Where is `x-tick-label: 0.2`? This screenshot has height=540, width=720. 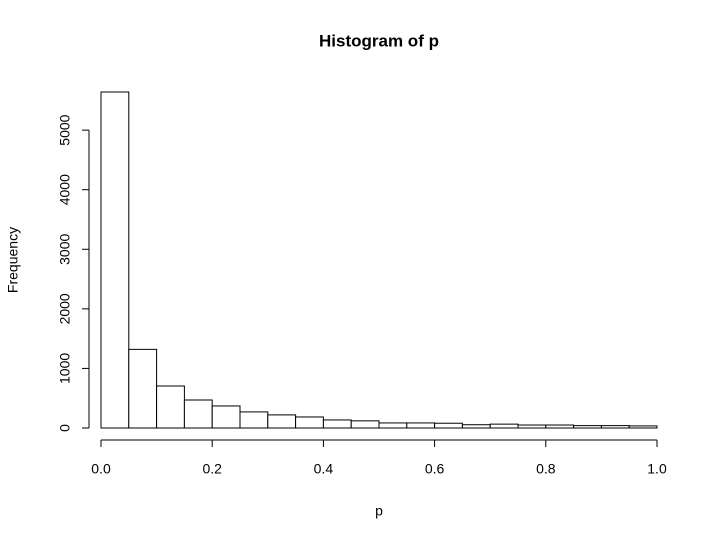
x-tick-label: 0.2 is located at coordinates (212, 469).